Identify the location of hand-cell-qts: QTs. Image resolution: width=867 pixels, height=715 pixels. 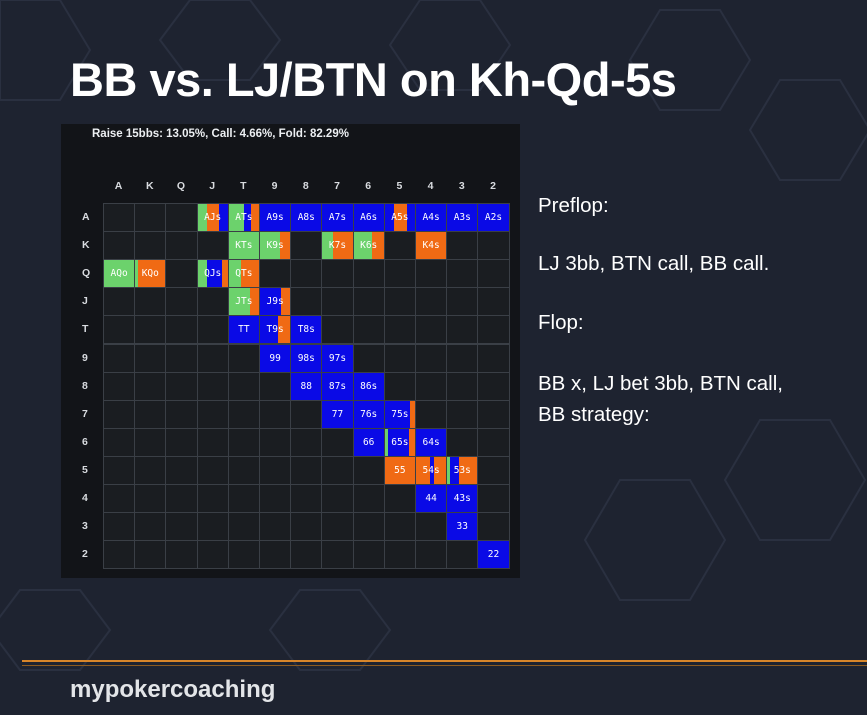
(243, 274).